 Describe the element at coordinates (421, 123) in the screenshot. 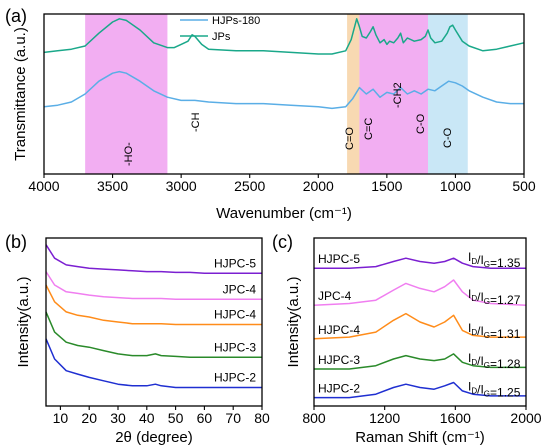

I see `annotation-c-o-1: C-O` at that location.